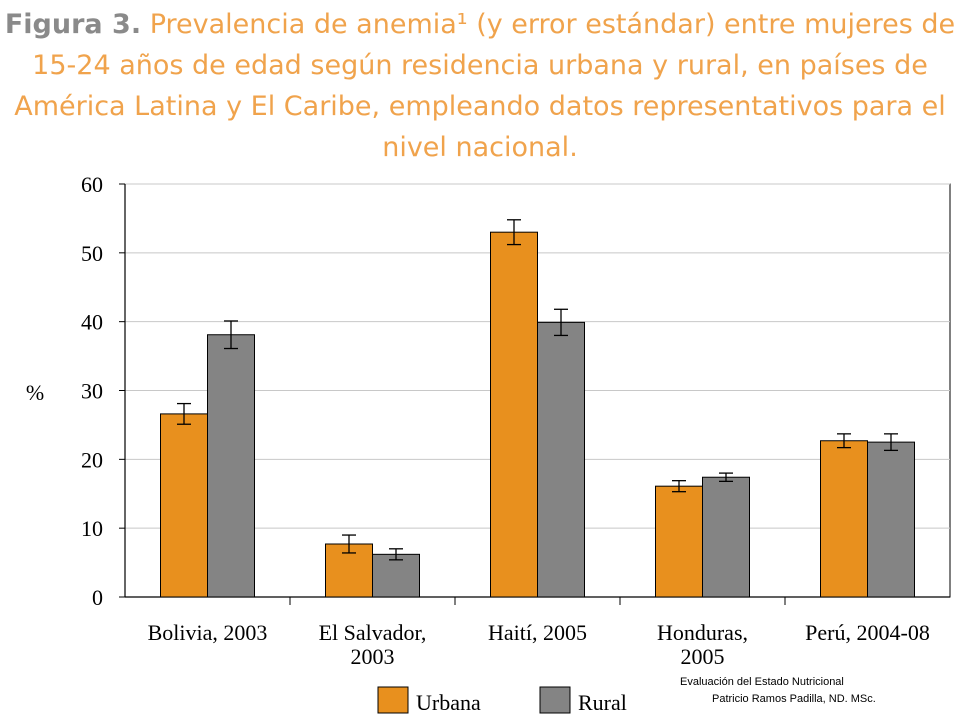 This screenshot has width=960, height=720. Describe the element at coordinates (373, 632) in the screenshot. I see `x-tick-label: El Salvador,` at that location.